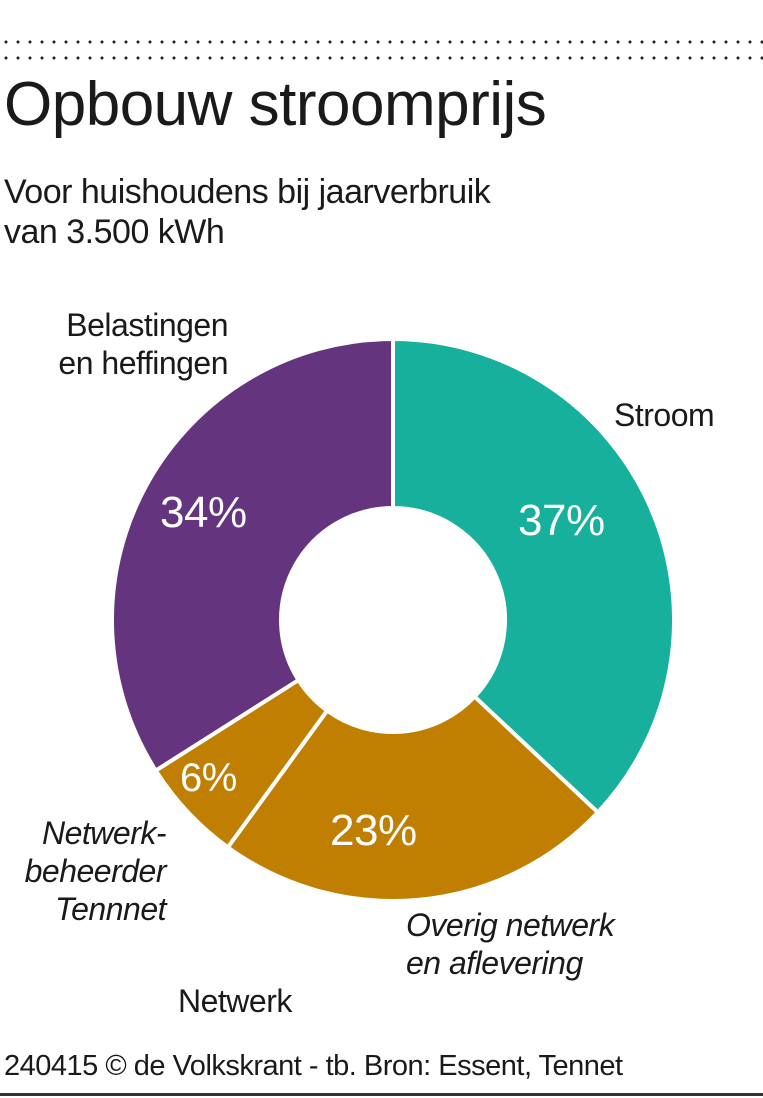 This screenshot has height=1098, width=763. What do you see at coordinates (252, 555) in the screenshot?
I see `donut-slice-belastingen-en-heffingen` at bounding box center [252, 555].